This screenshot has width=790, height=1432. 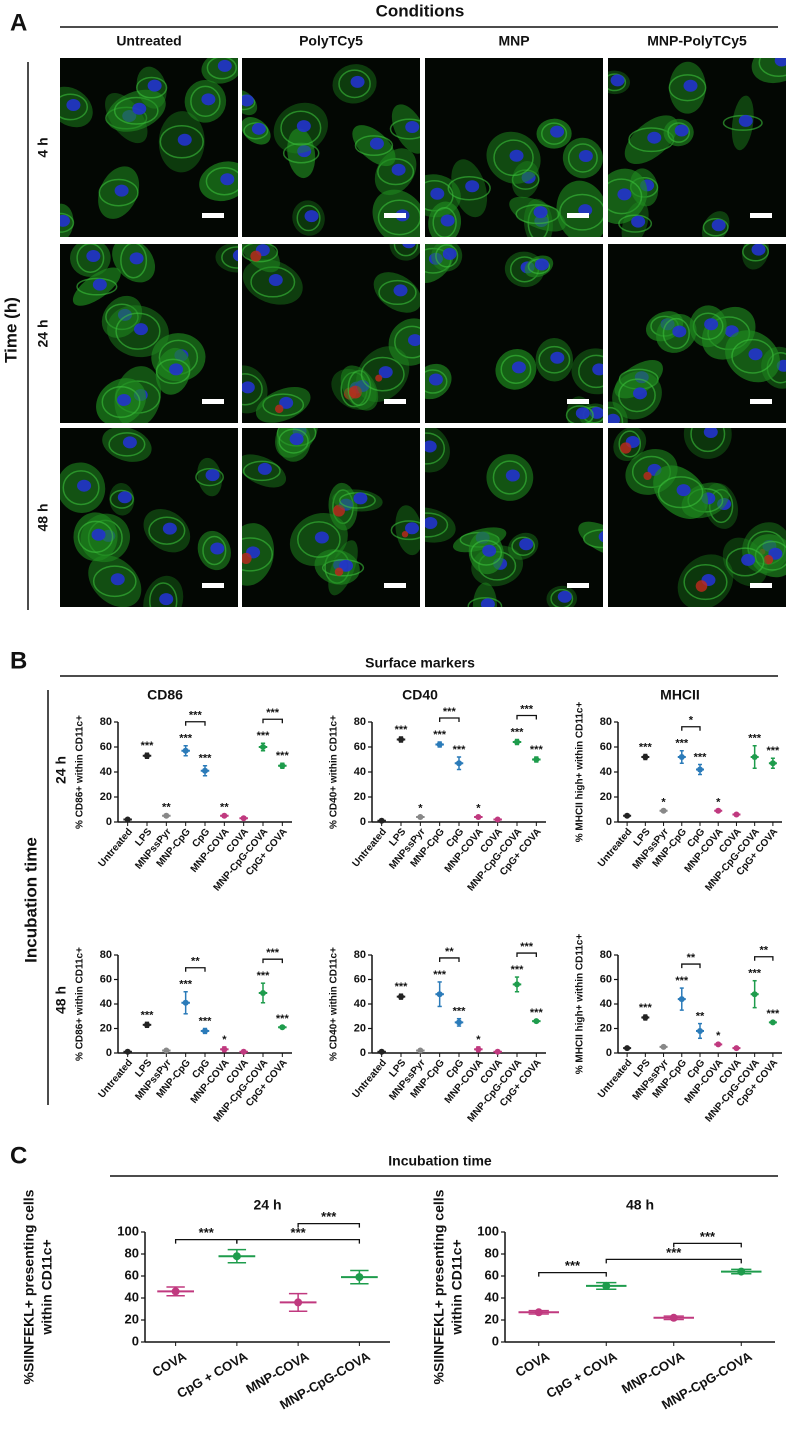 What do you see at coordinates (18, 22) in the screenshot?
I see `panel-label: A` at bounding box center [18, 22].